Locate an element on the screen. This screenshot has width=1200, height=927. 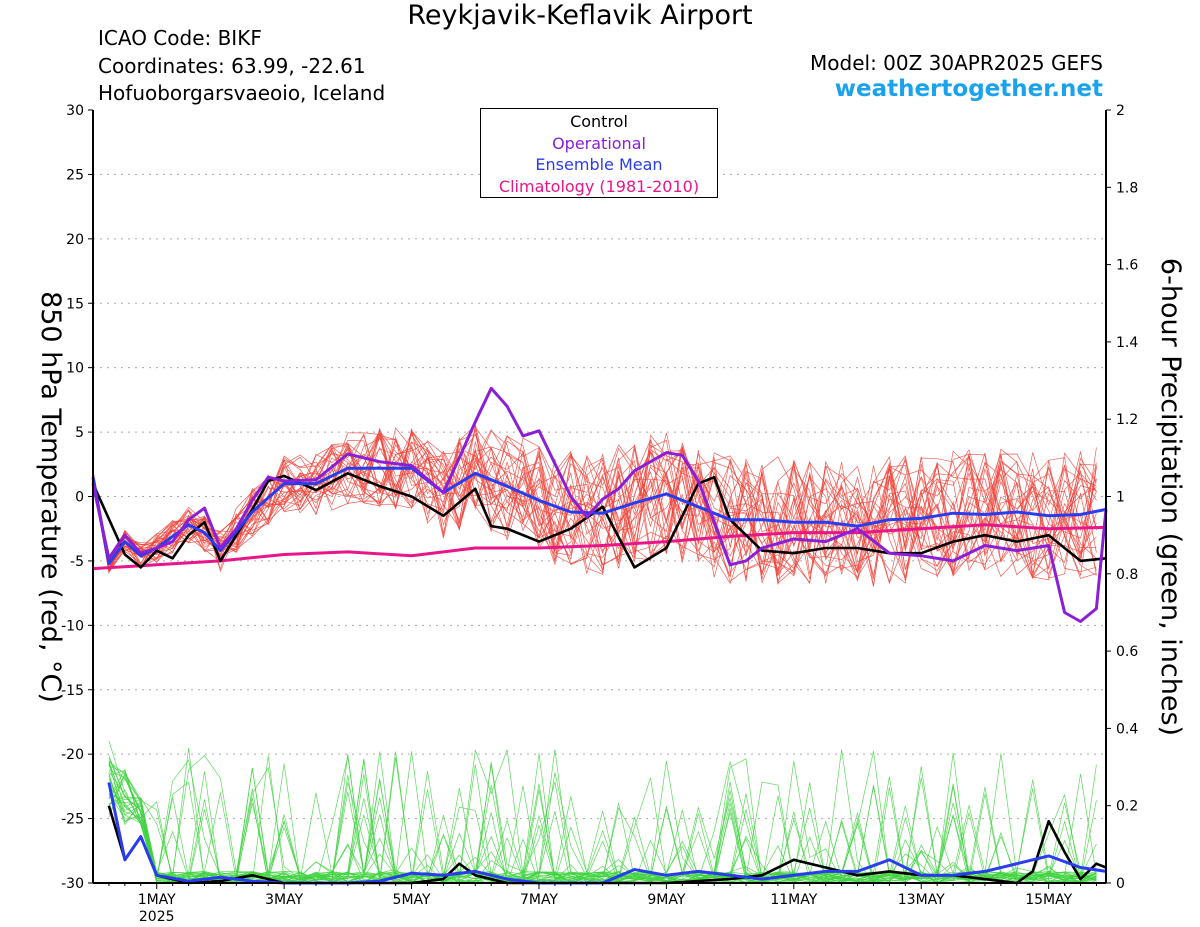
y-tick-label-left: -5 is located at coordinates (77, 562).